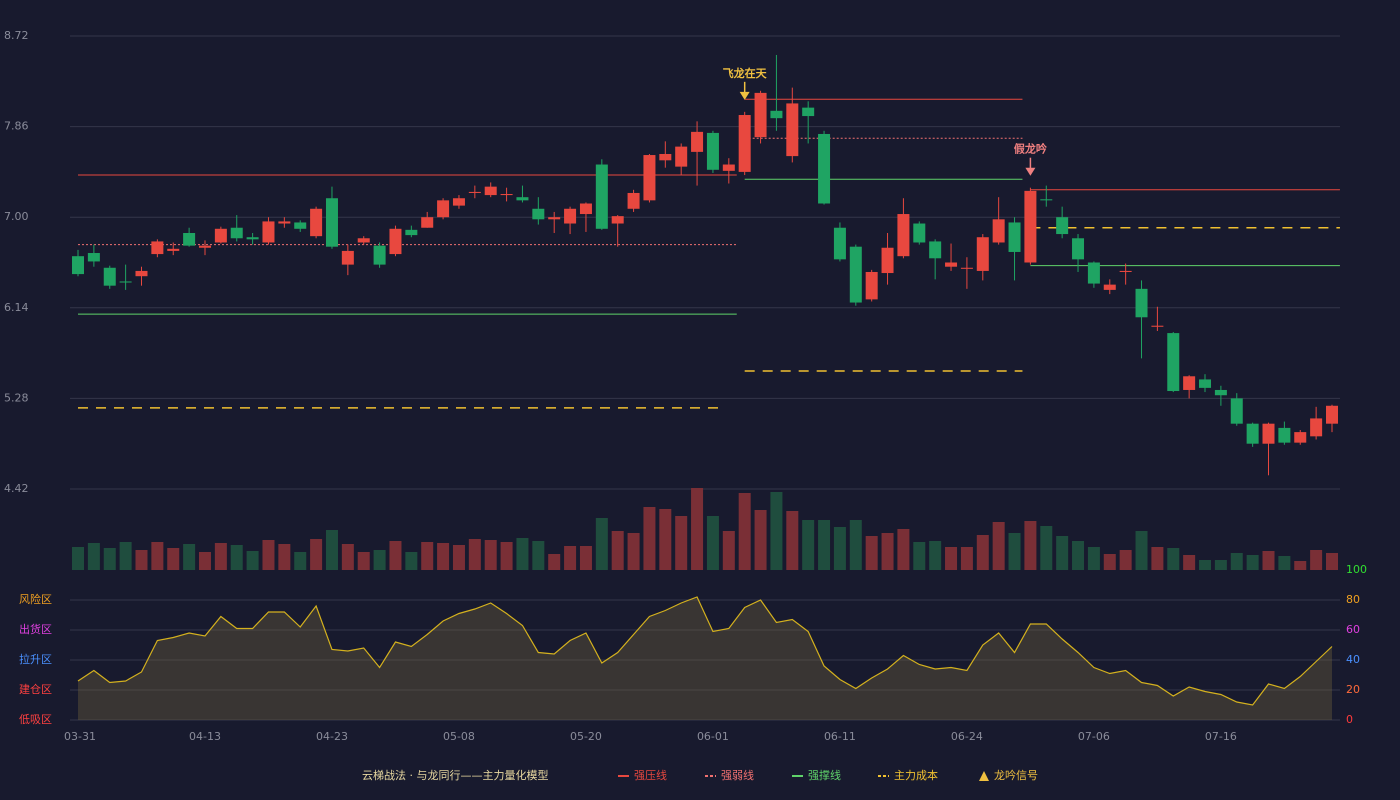 The width and height of the screenshot is (1400, 800). Describe the element at coordinates (967, 736) in the screenshot. I see `x-tick-label: 06-24` at that location.